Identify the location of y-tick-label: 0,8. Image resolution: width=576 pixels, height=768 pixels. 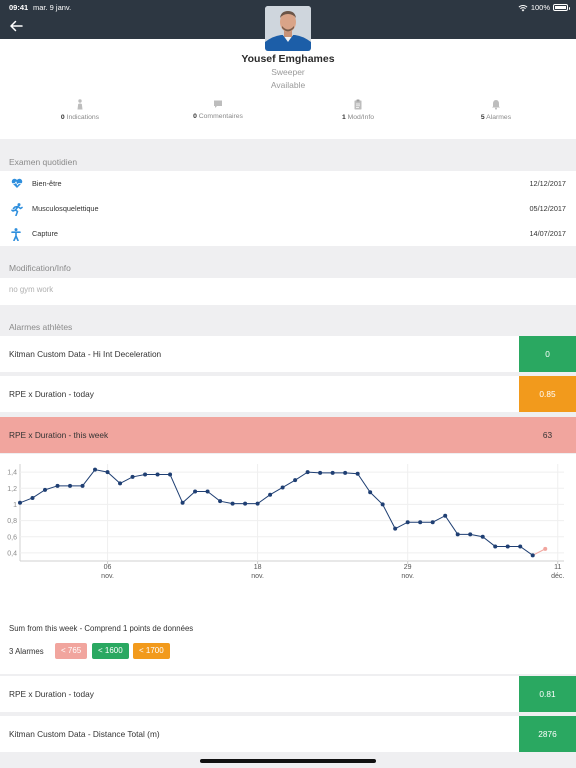
(12, 521).